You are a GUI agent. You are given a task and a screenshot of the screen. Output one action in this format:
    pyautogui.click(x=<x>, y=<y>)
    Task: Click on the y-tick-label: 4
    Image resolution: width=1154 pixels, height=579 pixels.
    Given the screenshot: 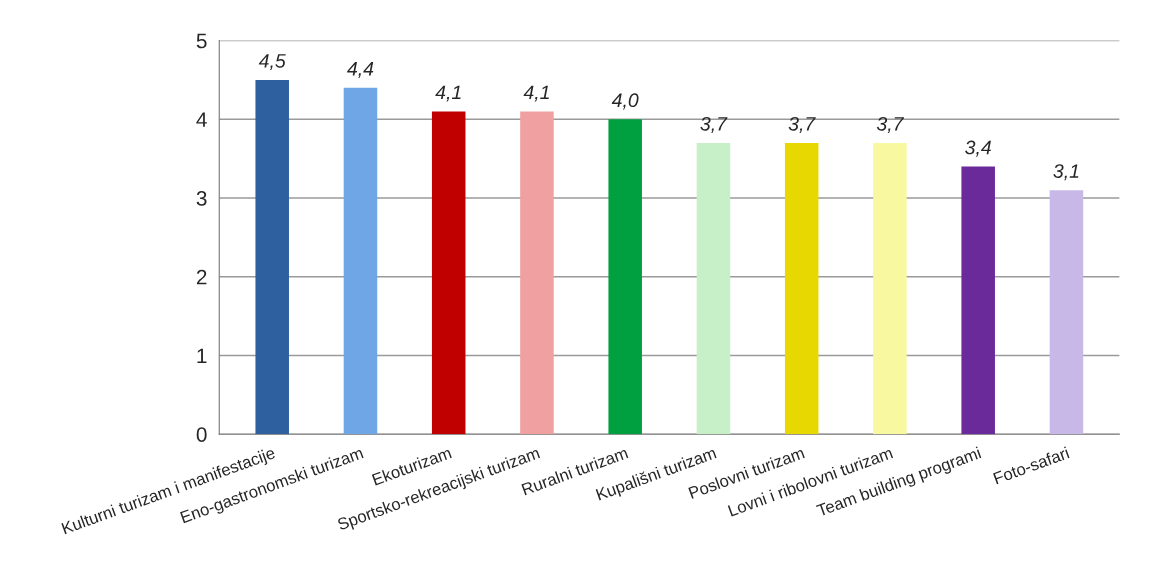 What is the action you would take?
    pyautogui.click(x=201, y=119)
    